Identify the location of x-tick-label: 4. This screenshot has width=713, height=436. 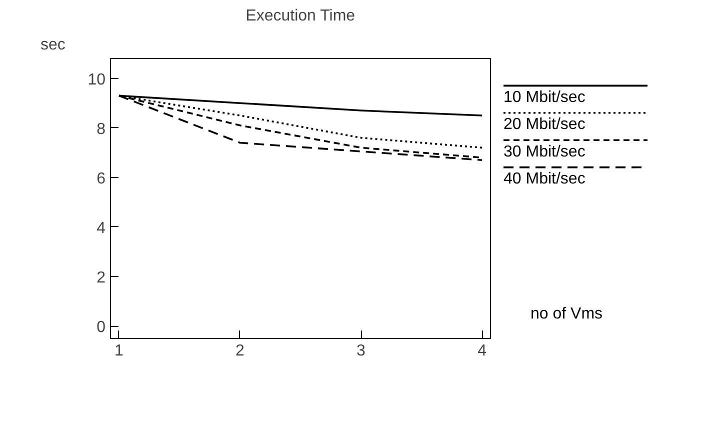
(482, 351).